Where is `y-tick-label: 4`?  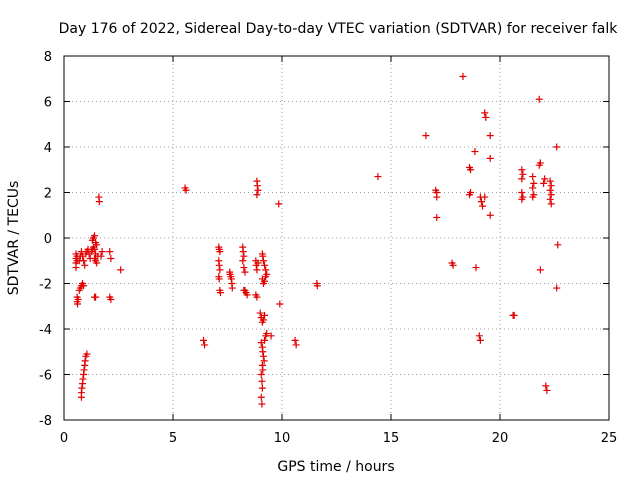
y-tick-label: 4 is located at coordinates (48, 148).